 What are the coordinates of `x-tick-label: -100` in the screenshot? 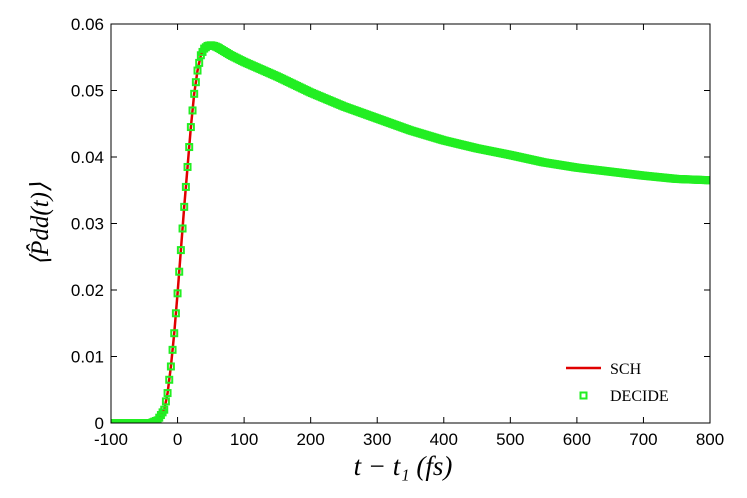 It's located at (111, 439).